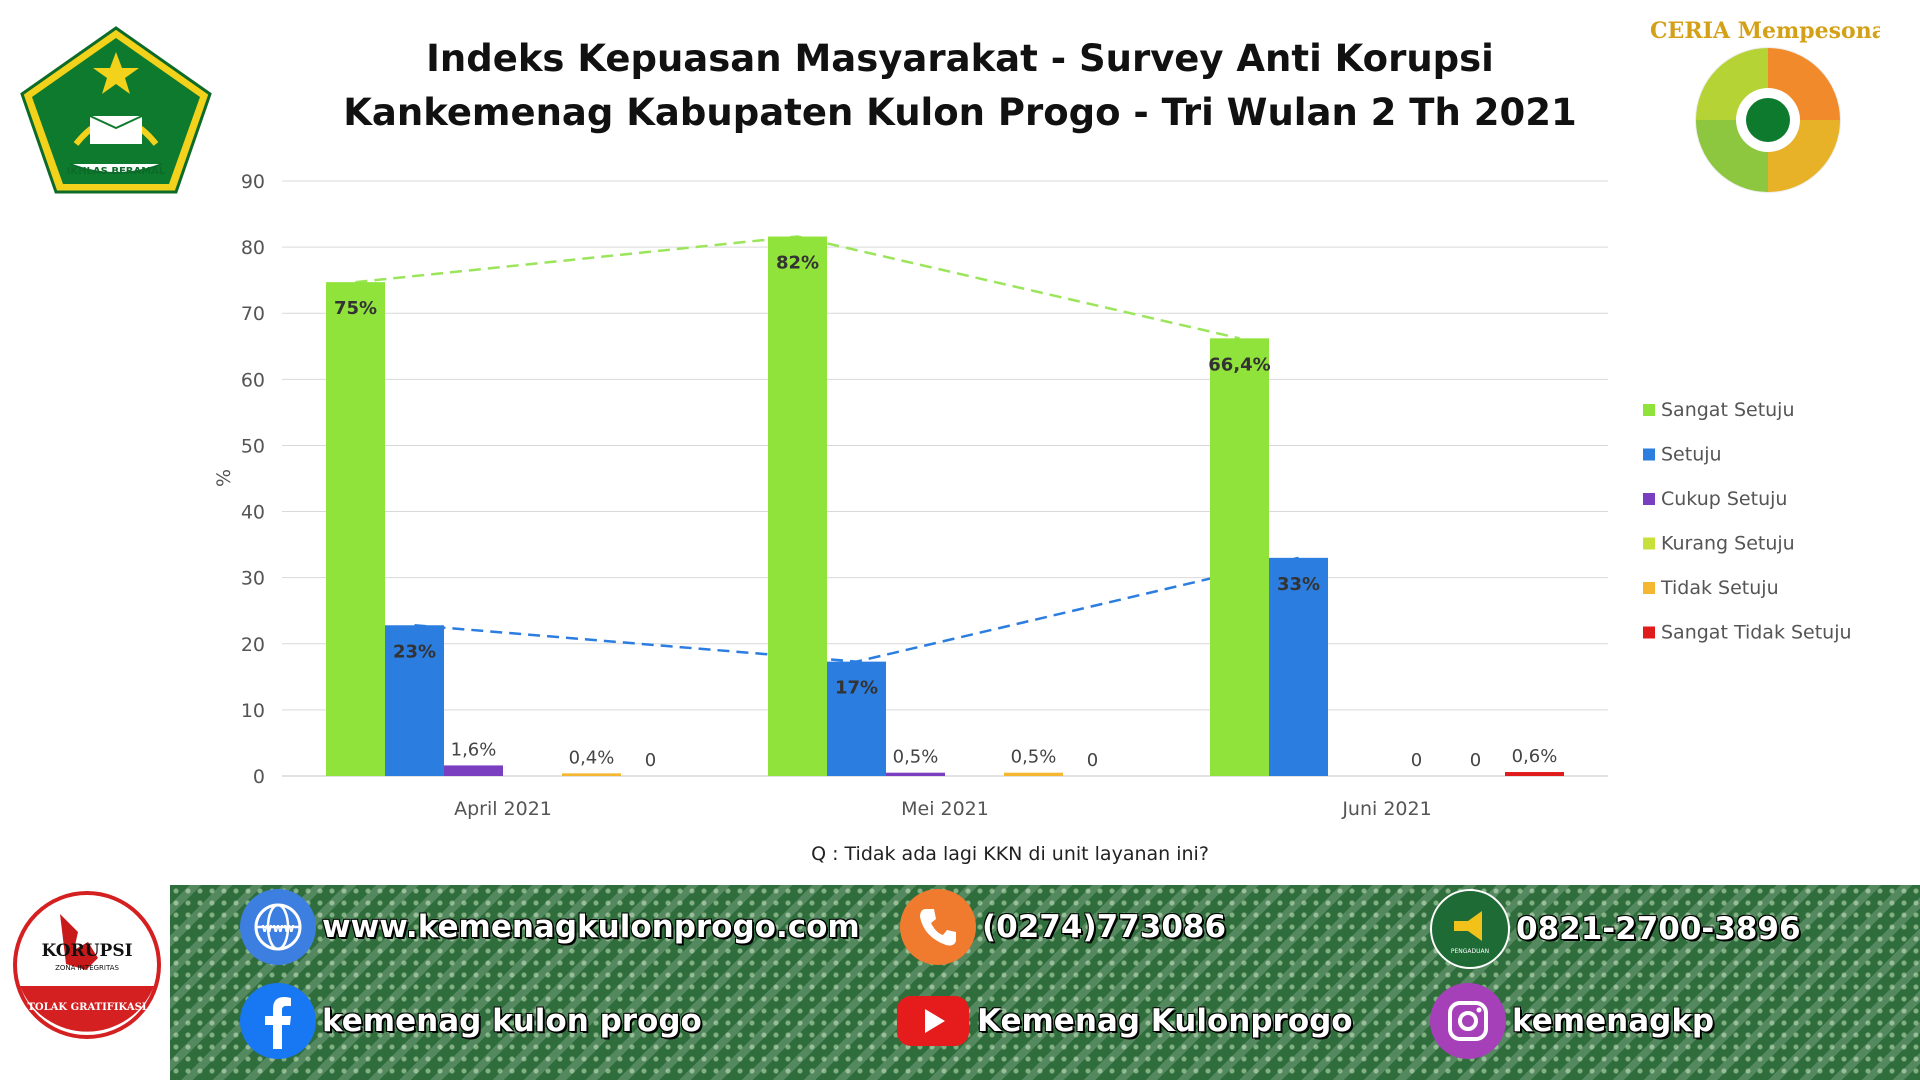 Image resolution: width=1920 pixels, height=1080 pixels. I want to click on instagram-icon, so click(1468, 1021).